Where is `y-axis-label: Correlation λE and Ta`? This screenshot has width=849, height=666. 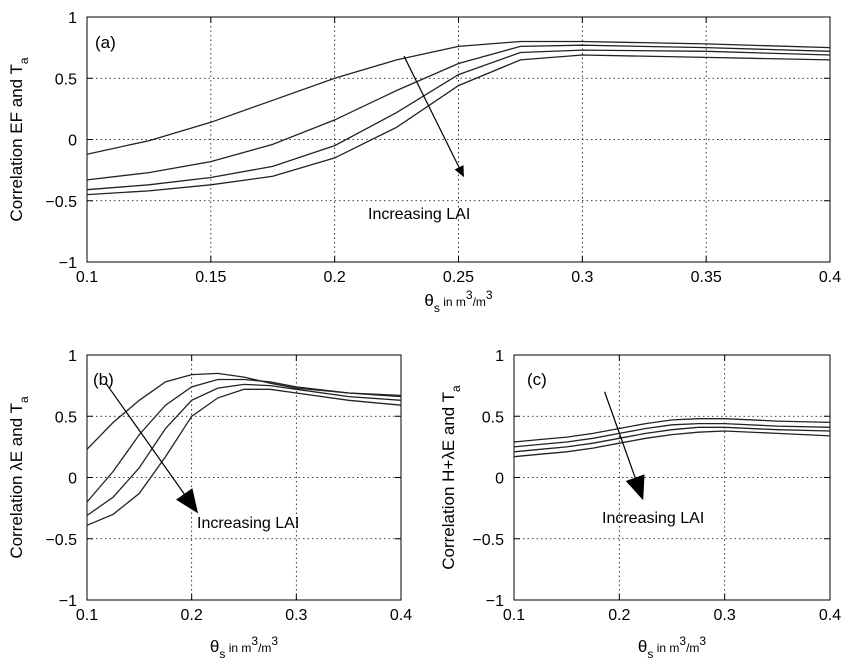 y-axis-label: Correlation λE and Ta is located at coordinates (19, 477).